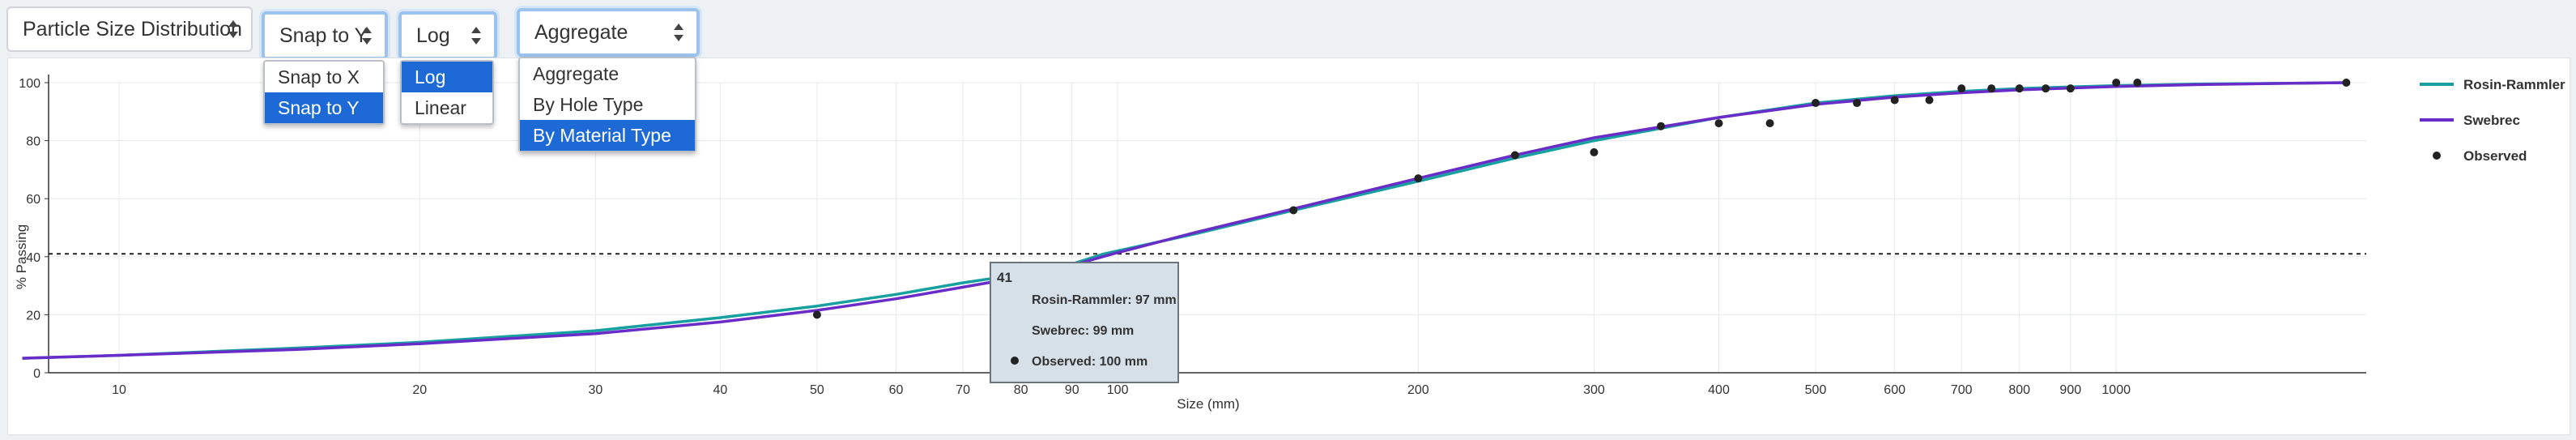 The height and width of the screenshot is (440, 2576). I want to click on y-tick-label: 0, so click(36, 374).